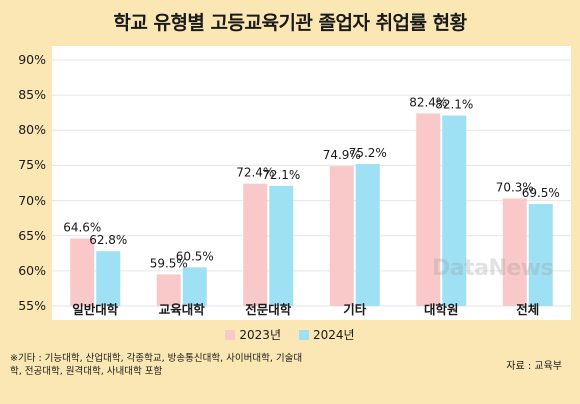 Image resolution: width=580 pixels, height=404 pixels. What do you see at coordinates (32, 130) in the screenshot?
I see `y-tick-label: 80%` at bounding box center [32, 130].